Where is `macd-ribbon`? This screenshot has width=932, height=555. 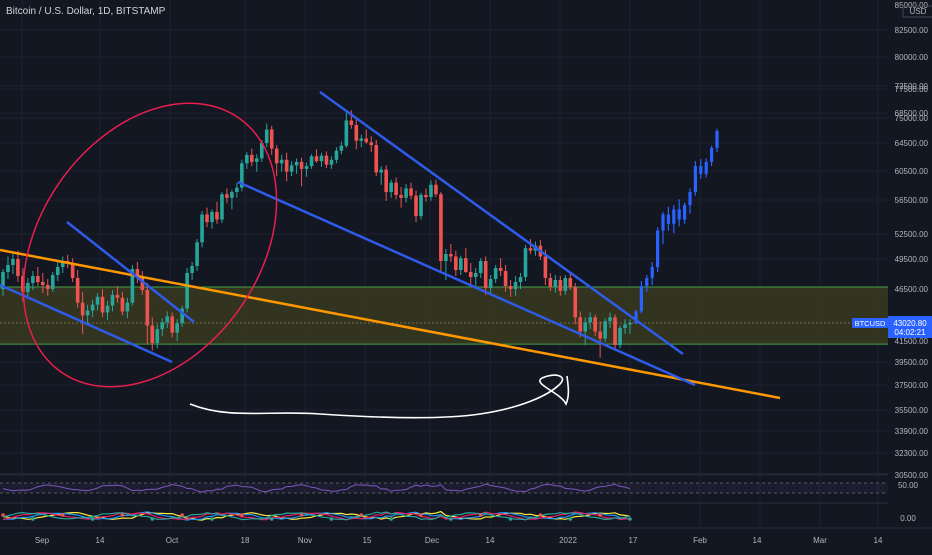 macd-ribbon is located at coordinates (316, 515).